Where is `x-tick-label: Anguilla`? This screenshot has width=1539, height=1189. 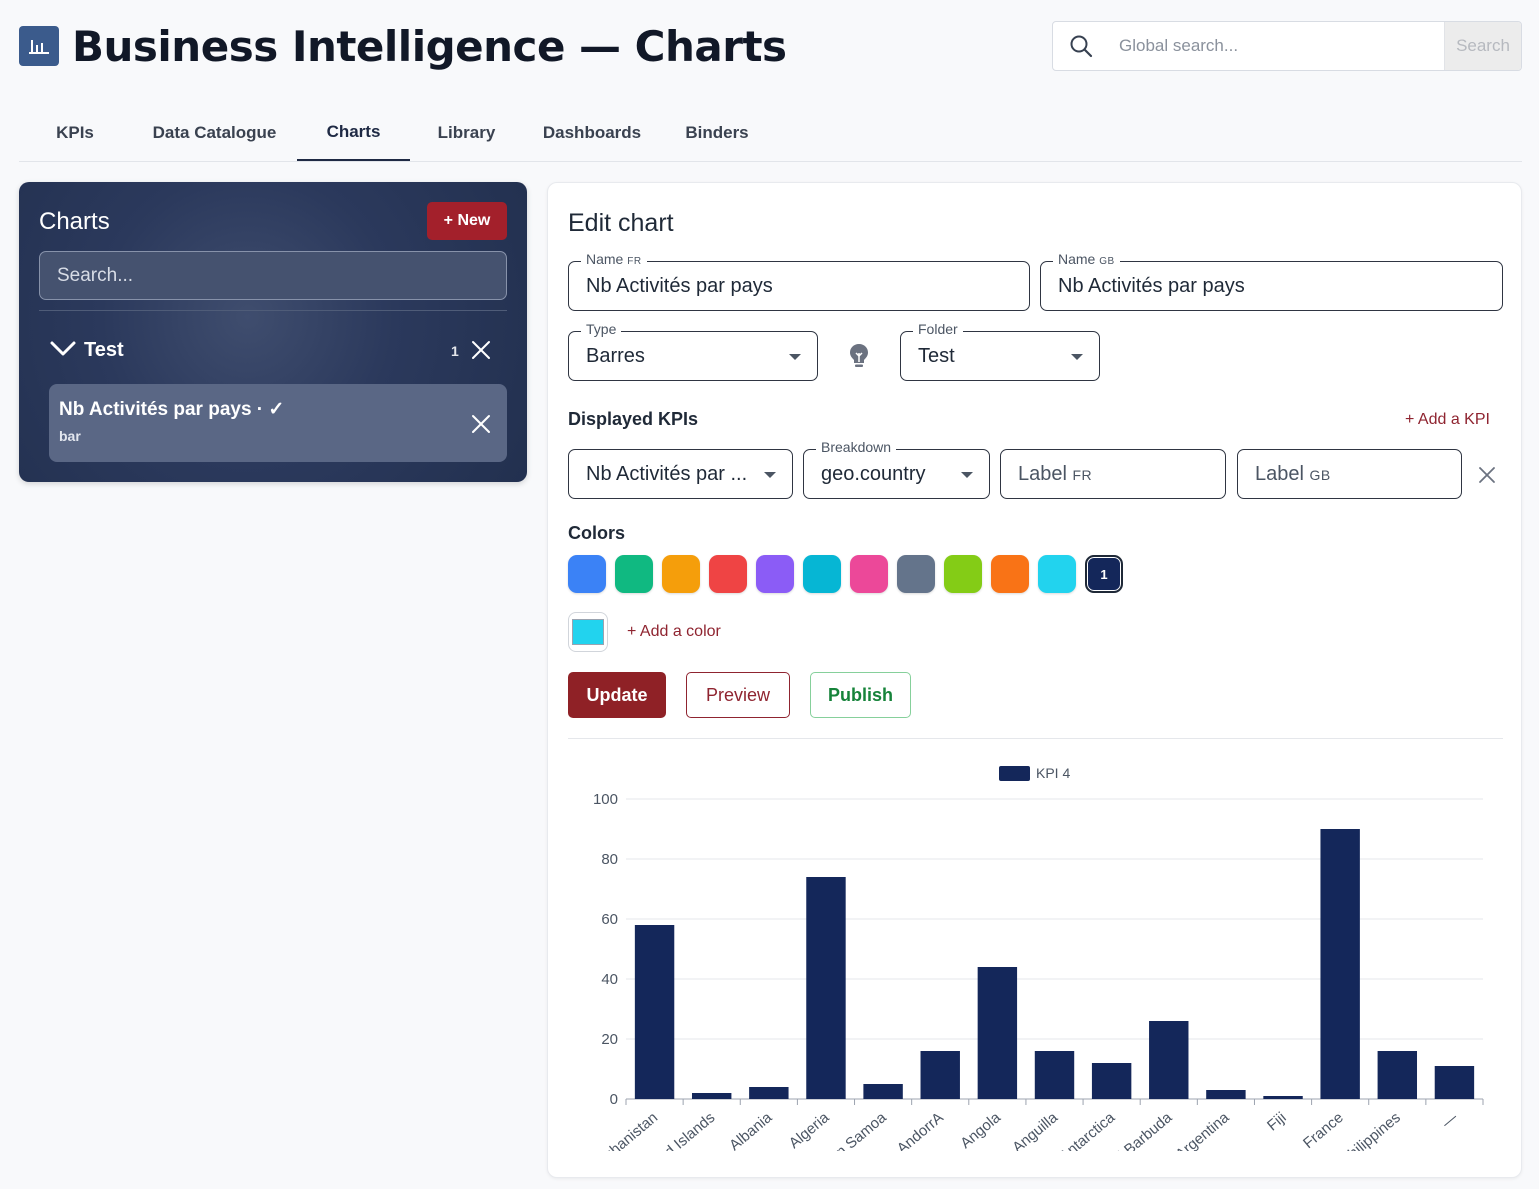 x-tick-label: Anguilla is located at coordinates (1035, 1133).